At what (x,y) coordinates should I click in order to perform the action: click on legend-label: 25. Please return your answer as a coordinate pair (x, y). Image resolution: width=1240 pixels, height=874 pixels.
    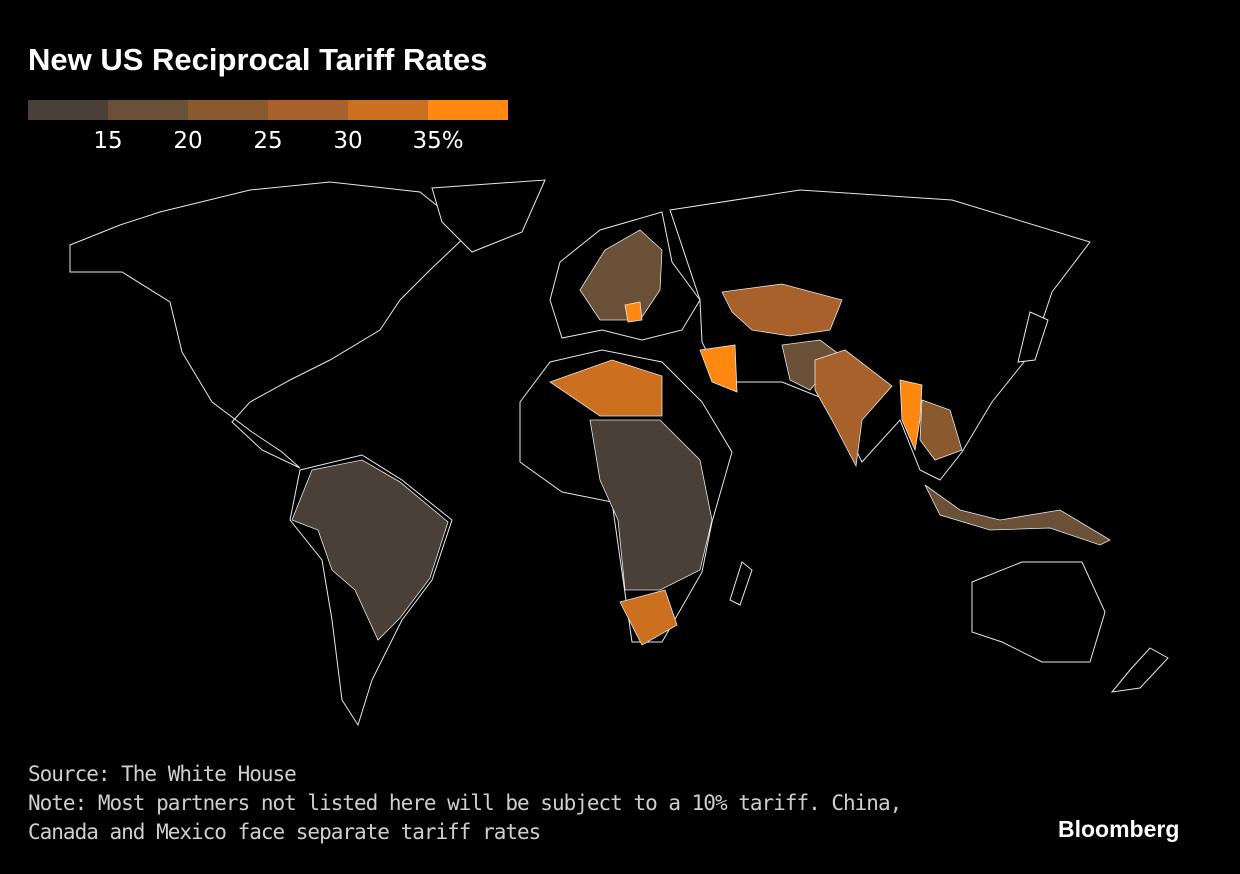
    Looking at the image, I should click on (268, 141).